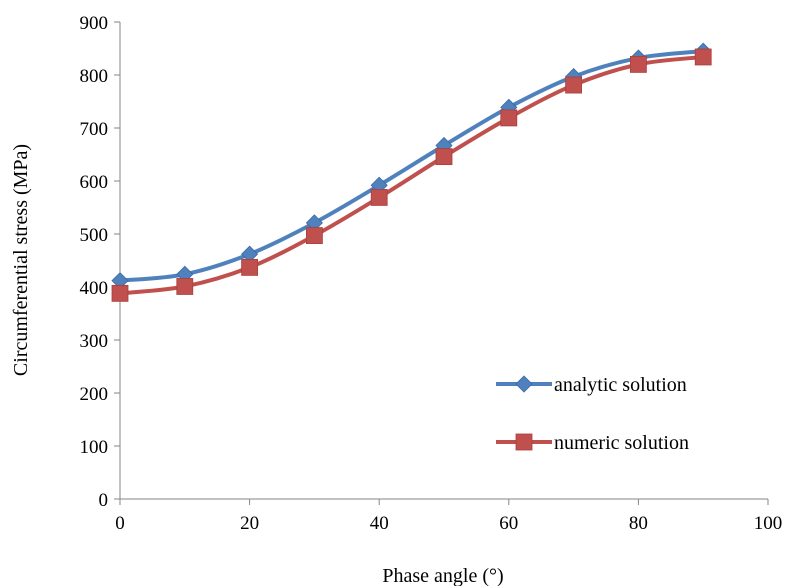 This screenshot has height=586, width=789. I want to click on y-axis: 0 100 200 300 400 500 600 700 800 900, so click(100, 262).